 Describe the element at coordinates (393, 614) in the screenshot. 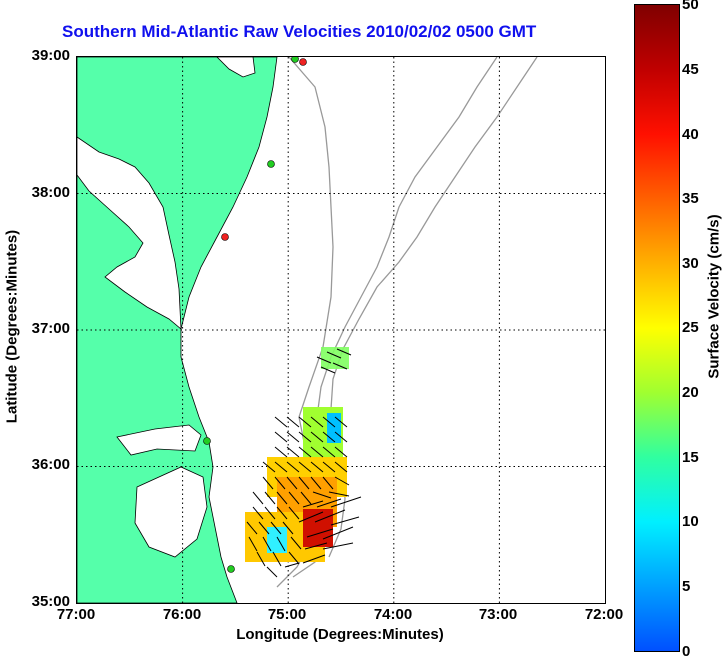

I see `x-tick-label: 74:00` at that location.